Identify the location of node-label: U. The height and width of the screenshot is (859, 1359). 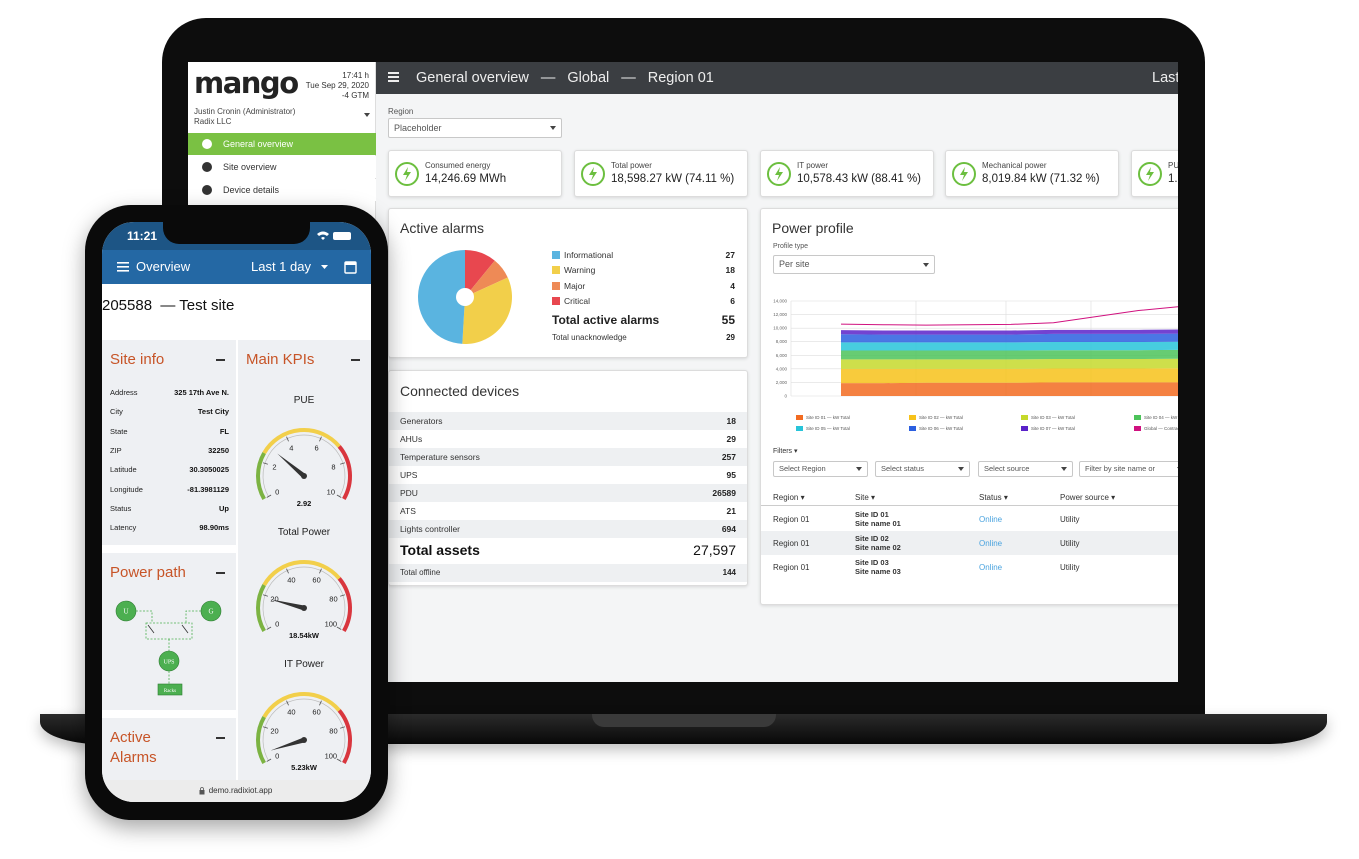
(125, 612).